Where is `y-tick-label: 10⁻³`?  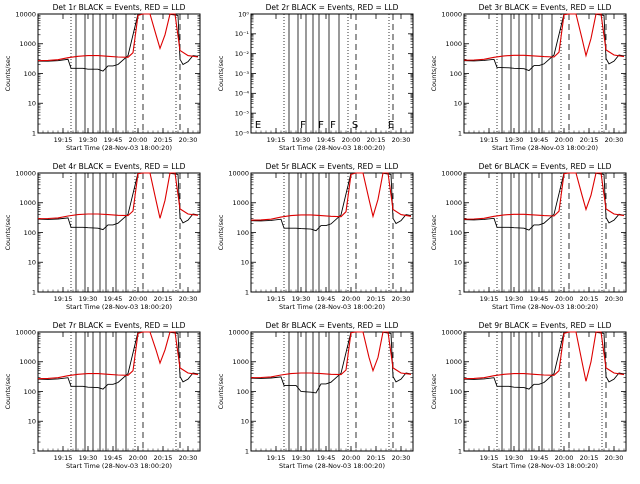 y-tick-label: 10⁻³ is located at coordinates (242, 74).